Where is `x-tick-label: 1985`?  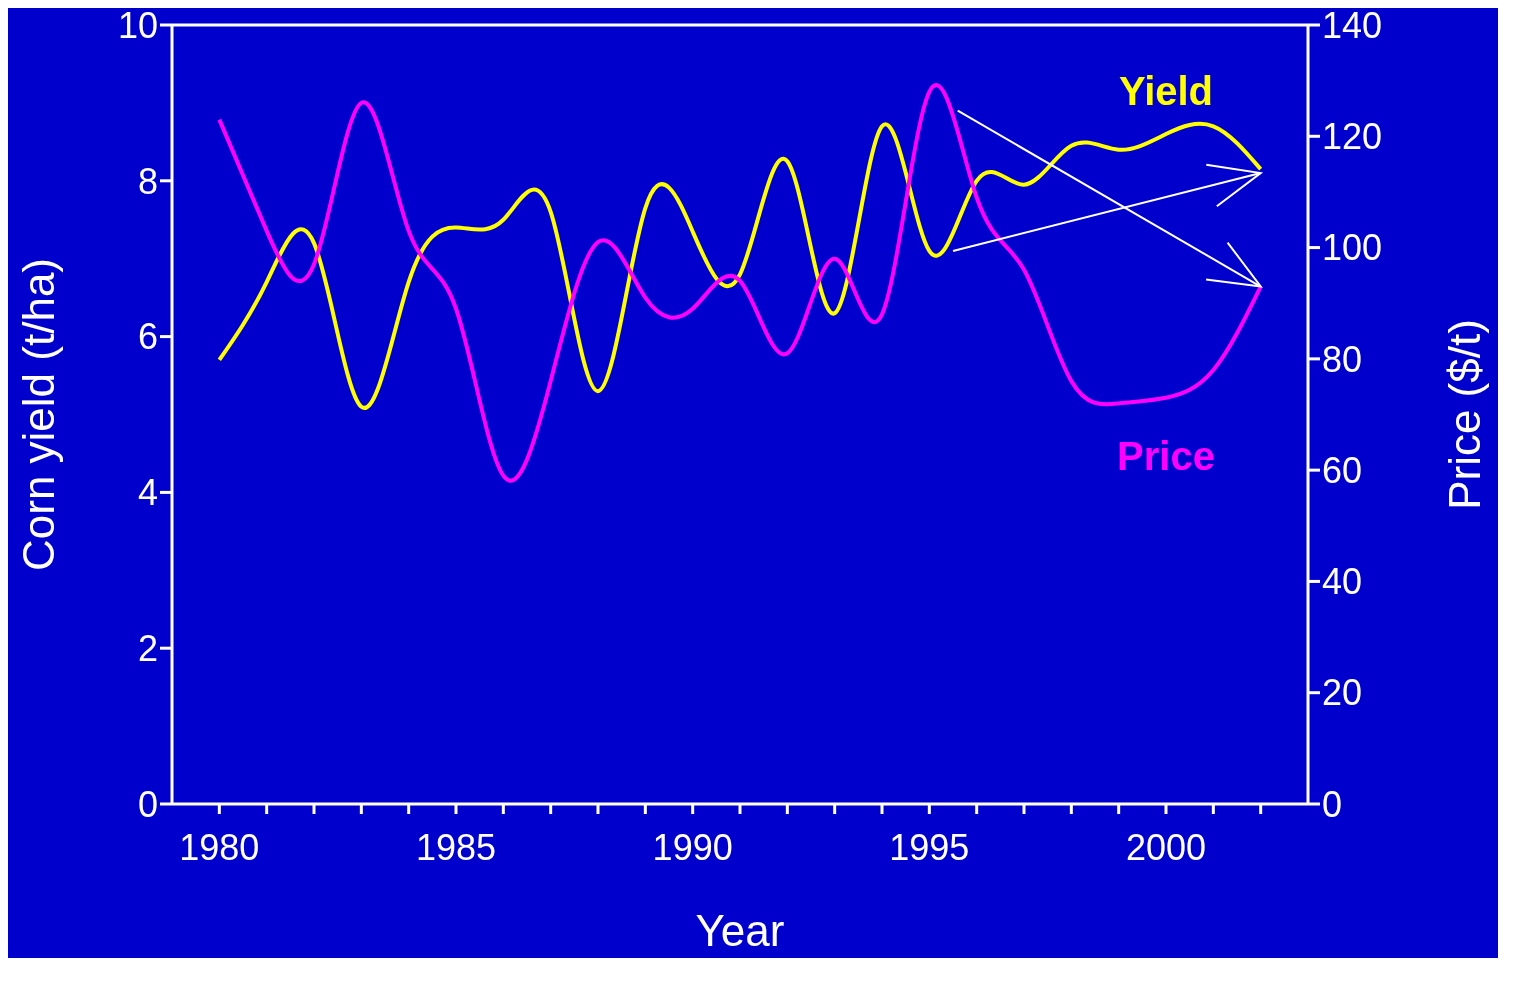
x-tick-label: 1985 is located at coordinates (456, 847).